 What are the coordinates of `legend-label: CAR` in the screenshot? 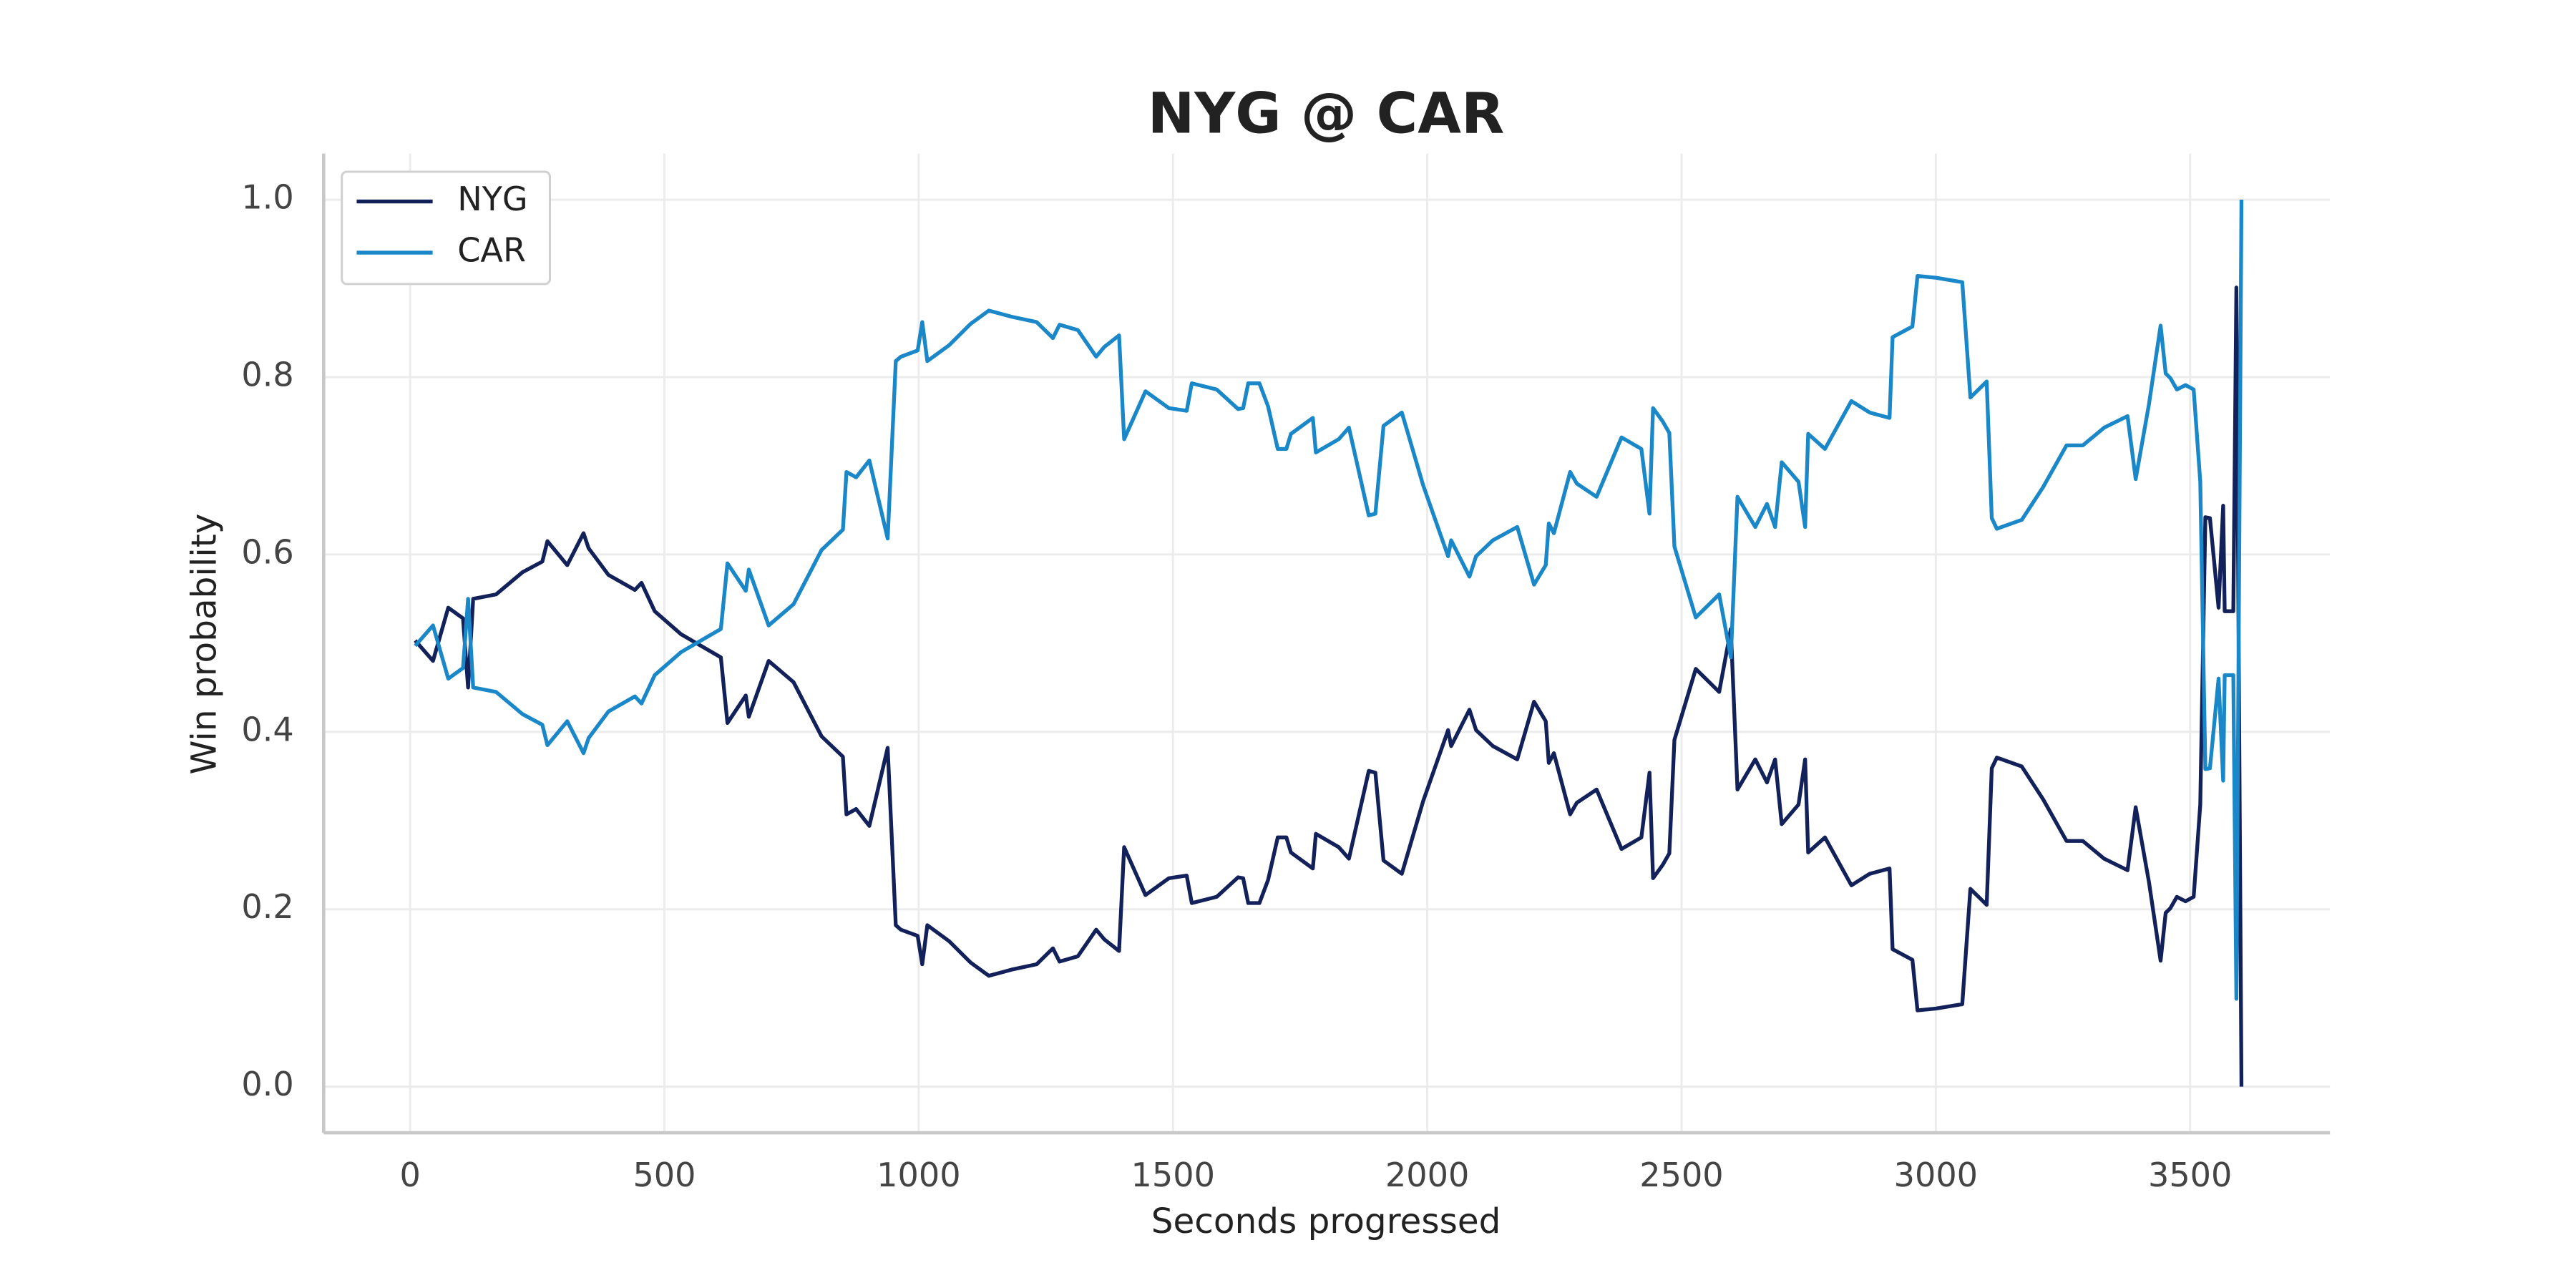 It's located at (491, 250).